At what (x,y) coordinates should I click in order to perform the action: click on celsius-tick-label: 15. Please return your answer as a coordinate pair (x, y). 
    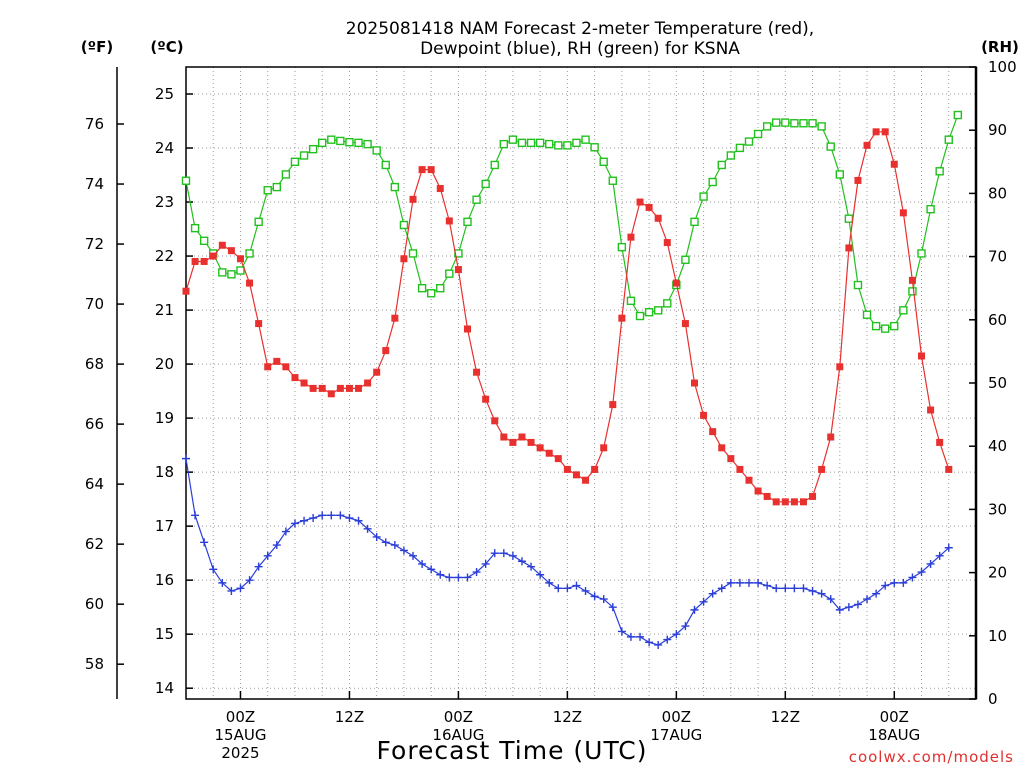
    Looking at the image, I should click on (164, 634).